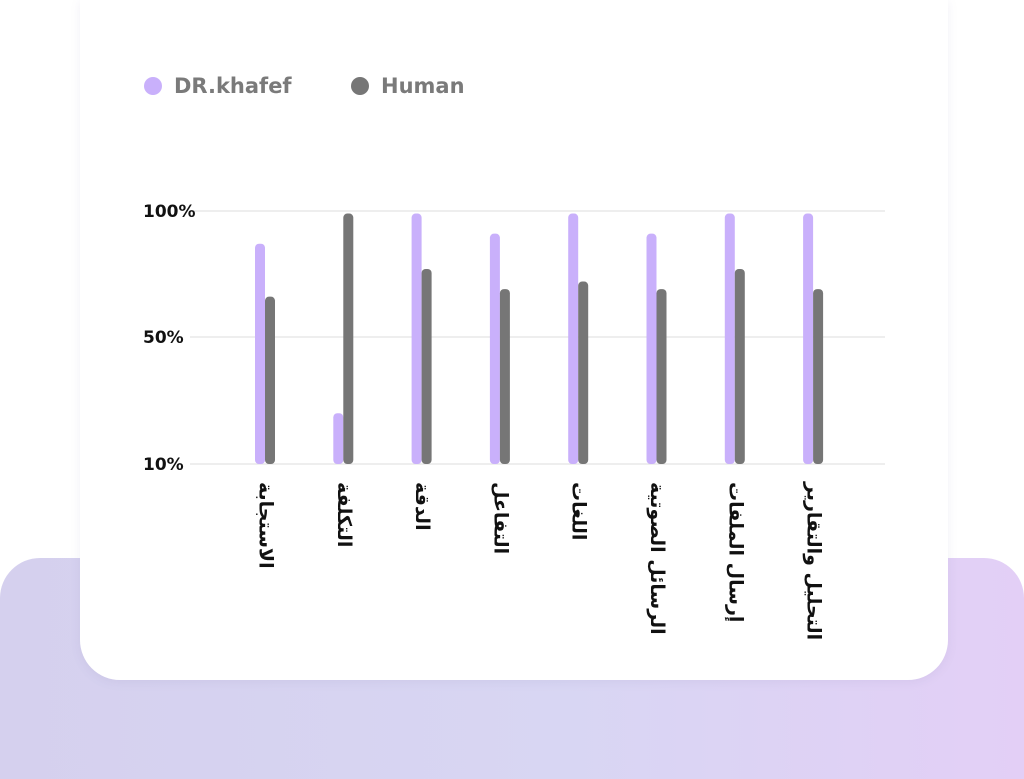  I want to click on legend-label-human: Human, so click(423, 86).